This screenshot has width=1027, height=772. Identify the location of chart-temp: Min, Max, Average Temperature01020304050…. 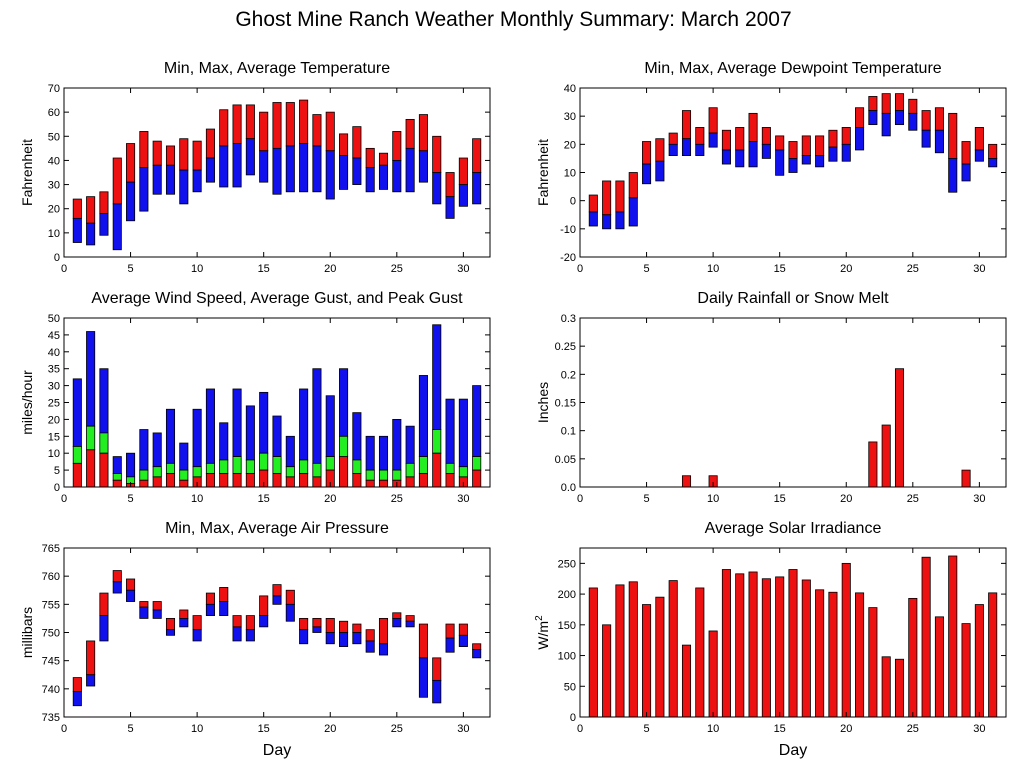
(255, 167).